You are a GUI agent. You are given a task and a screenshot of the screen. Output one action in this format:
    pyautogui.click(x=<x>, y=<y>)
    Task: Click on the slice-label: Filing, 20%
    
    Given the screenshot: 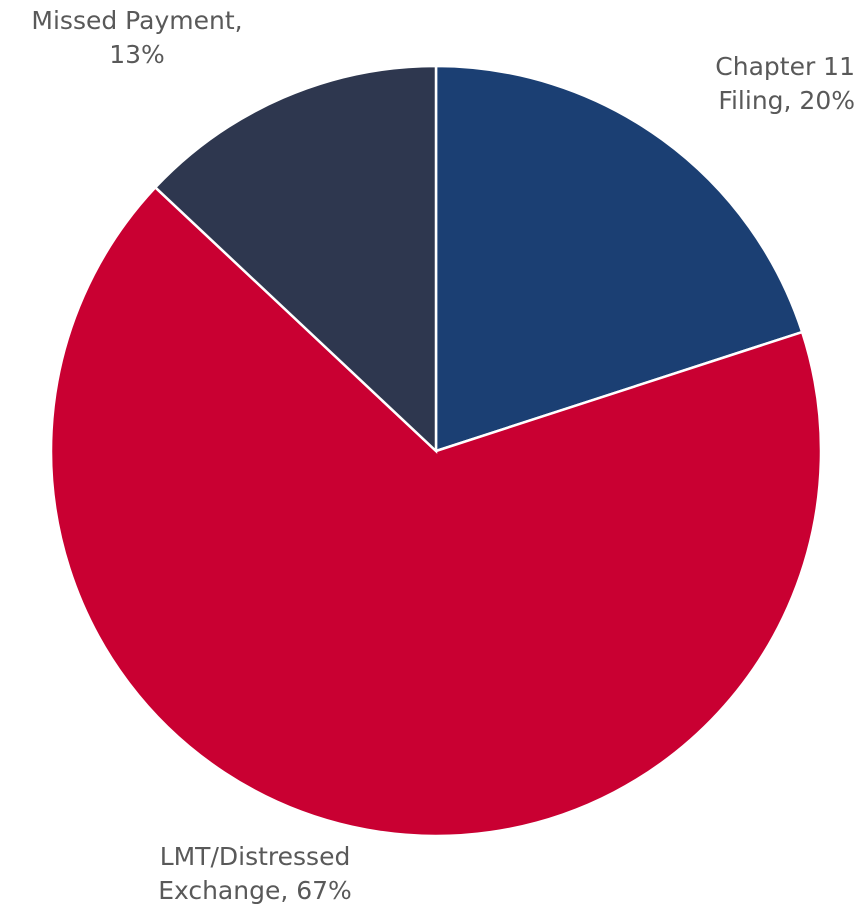 What is the action you would take?
    pyautogui.click(x=786, y=100)
    